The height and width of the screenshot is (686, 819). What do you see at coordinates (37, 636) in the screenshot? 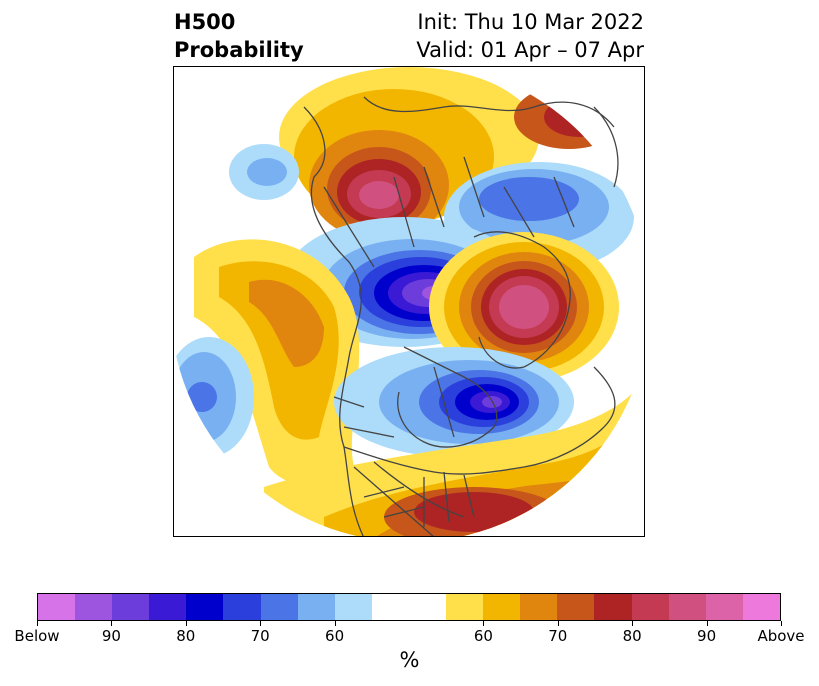
I see `colorbar-tick-label: Below` at bounding box center [37, 636].